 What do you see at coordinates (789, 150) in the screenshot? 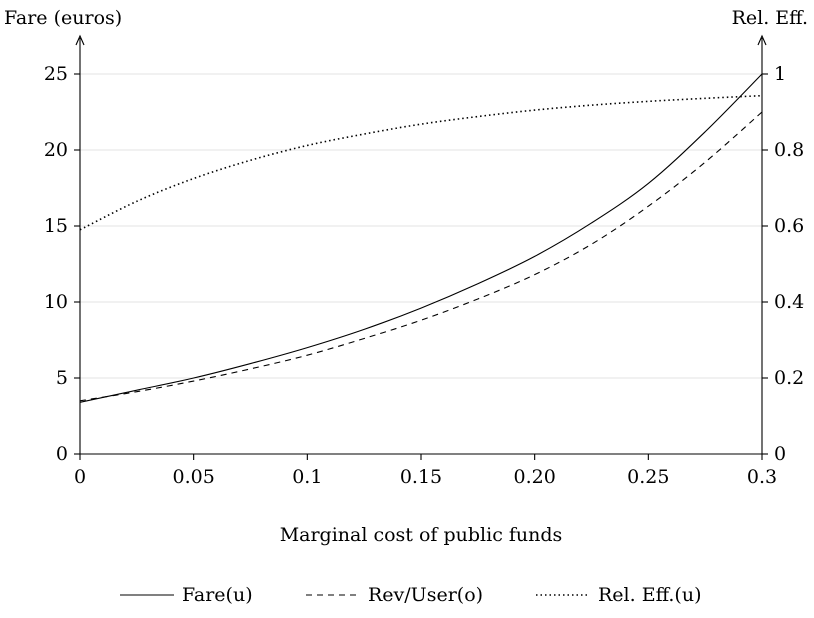
I see `right-y-tick-label: 0.8` at bounding box center [789, 150].